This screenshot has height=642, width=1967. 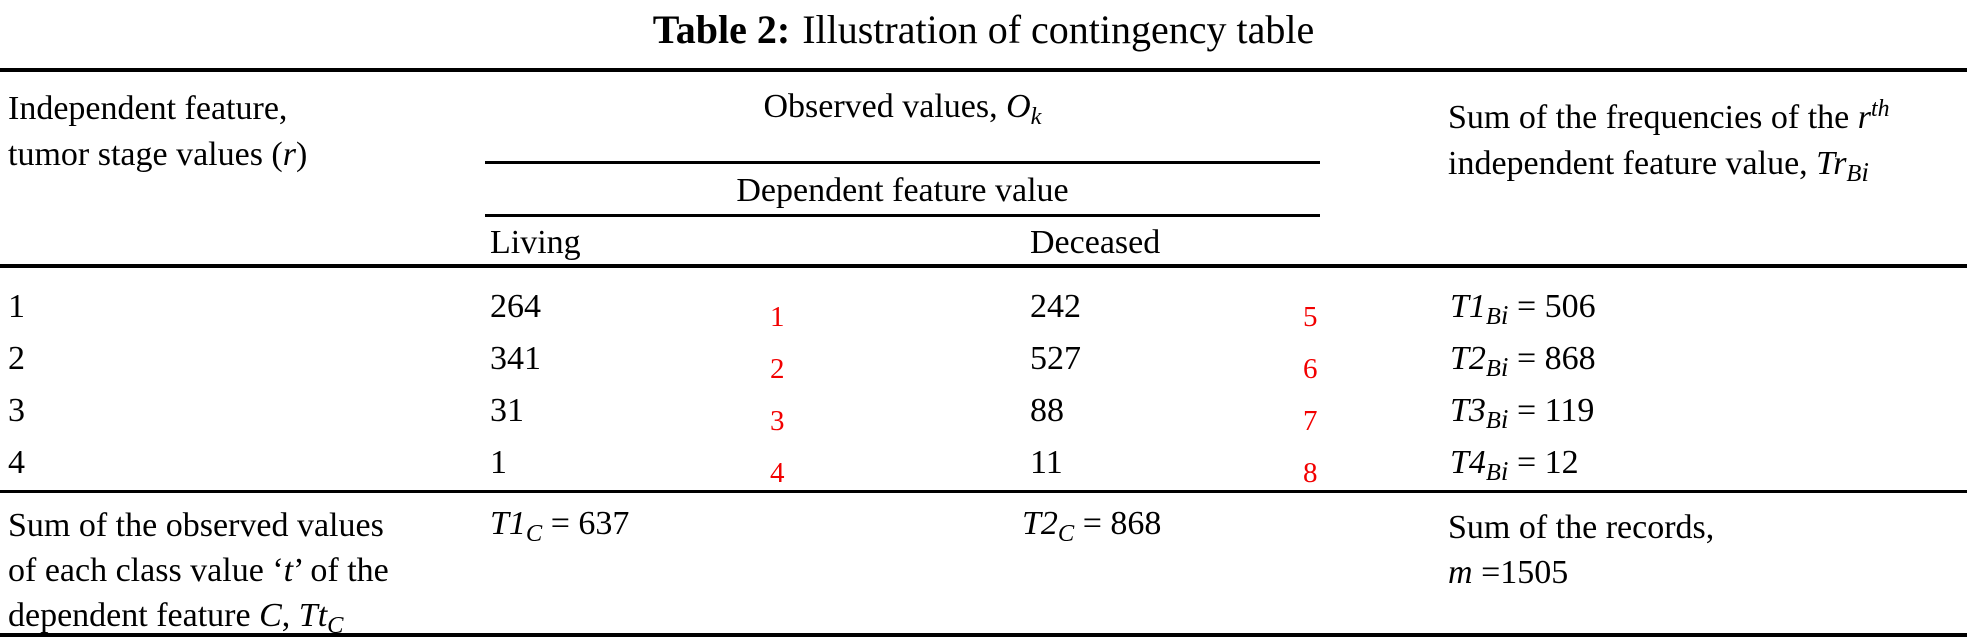 What do you see at coordinates (721, 29) in the screenshot?
I see `table-caption-label: Table 2:` at bounding box center [721, 29].